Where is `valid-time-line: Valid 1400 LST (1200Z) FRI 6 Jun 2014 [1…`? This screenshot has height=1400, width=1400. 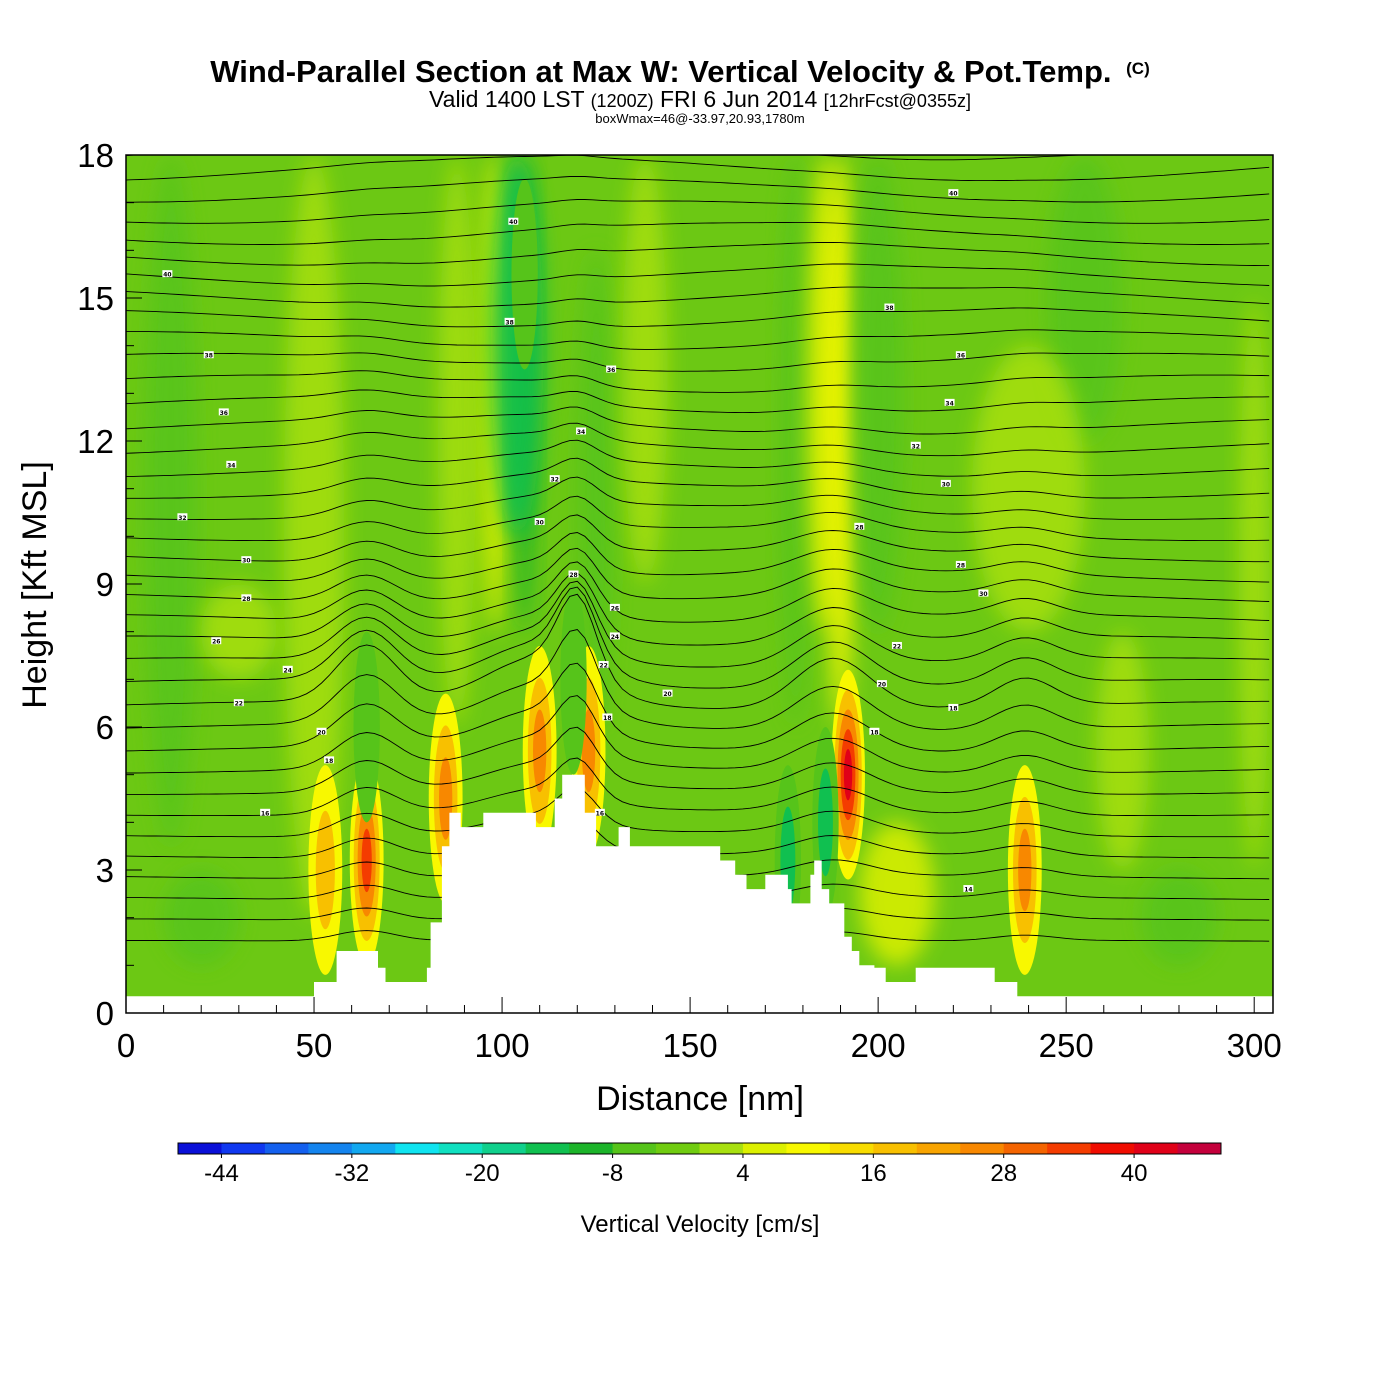 valid-time-line: Valid 1400 LST (1200Z) FRI 6 Jun 2014 [1… is located at coordinates (700, 99).